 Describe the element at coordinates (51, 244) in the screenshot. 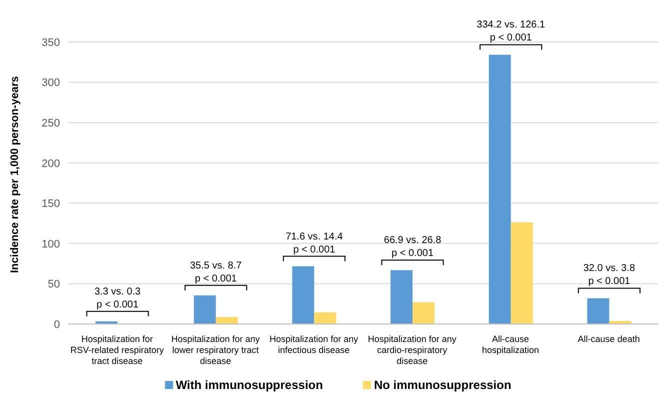

I see `y-tick-label: 100` at that location.